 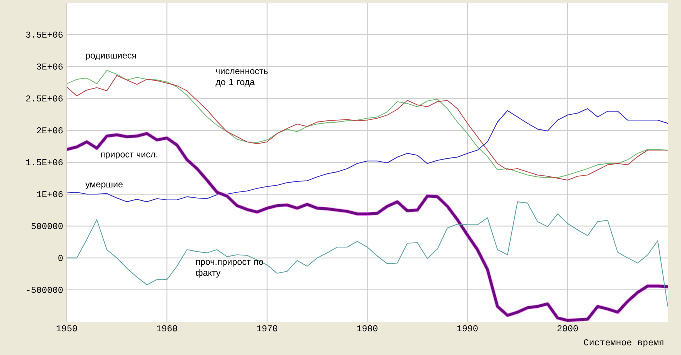 I want to click on series-label: проч.прирост по факту, so click(x=230, y=269).